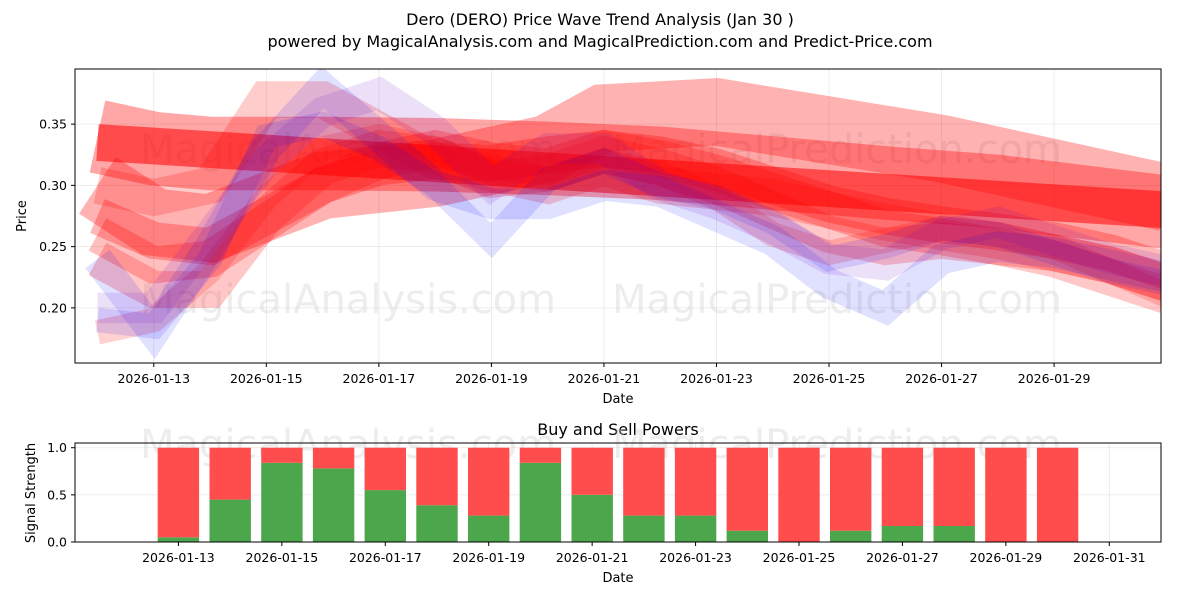 The height and width of the screenshot is (604, 1200). Describe the element at coordinates (829, 378) in the screenshot. I see `price-x-tick-label: 2026-01-25` at that location.